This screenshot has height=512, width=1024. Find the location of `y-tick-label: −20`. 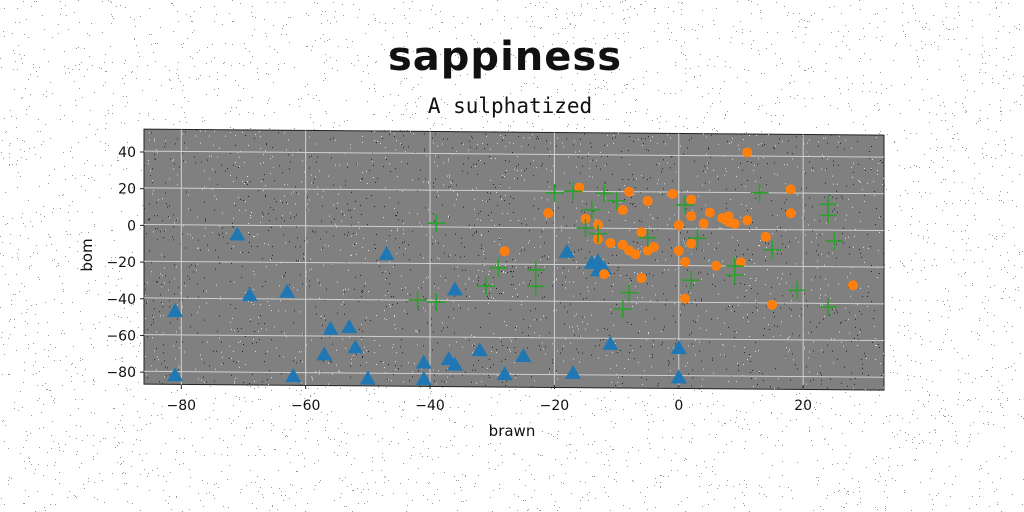

y-tick-label: −20 is located at coordinates (121, 263).